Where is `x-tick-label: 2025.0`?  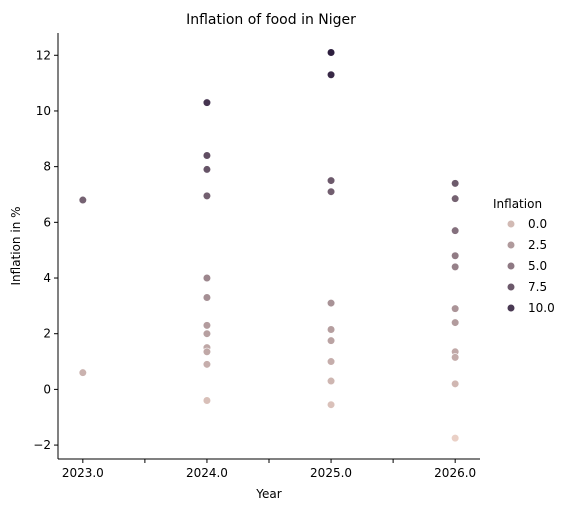 x-tick-label: 2025.0 is located at coordinates (331, 473).